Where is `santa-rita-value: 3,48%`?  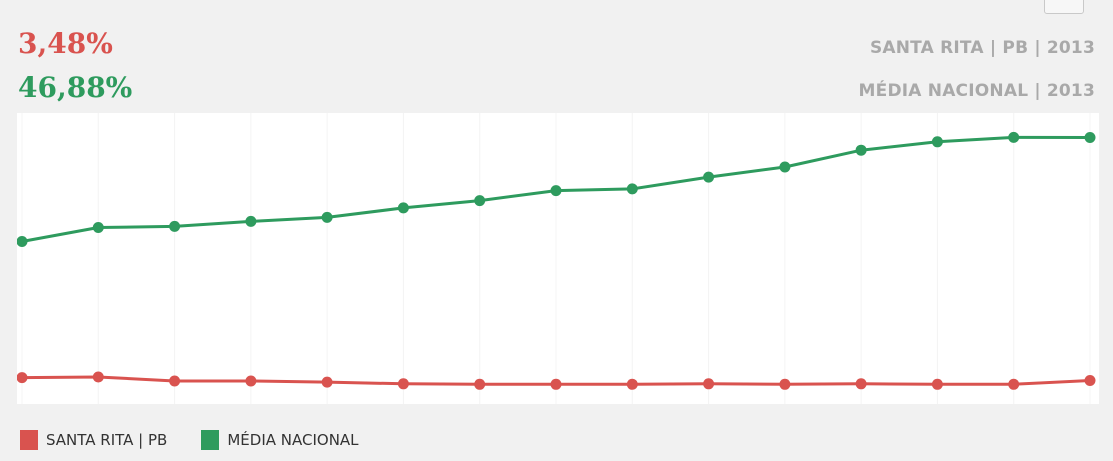 santa-rita-value: 3,48% is located at coordinates (65, 43).